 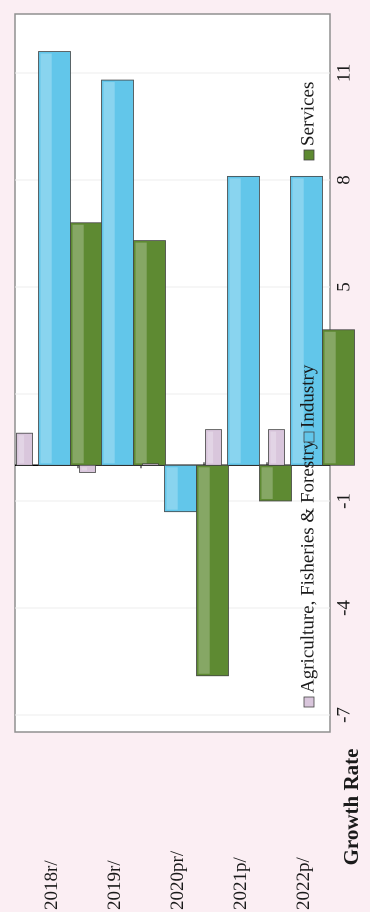 What do you see at coordinates (343, 501) in the screenshot?
I see `x-tick-label: -1` at bounding box center [343, 501].